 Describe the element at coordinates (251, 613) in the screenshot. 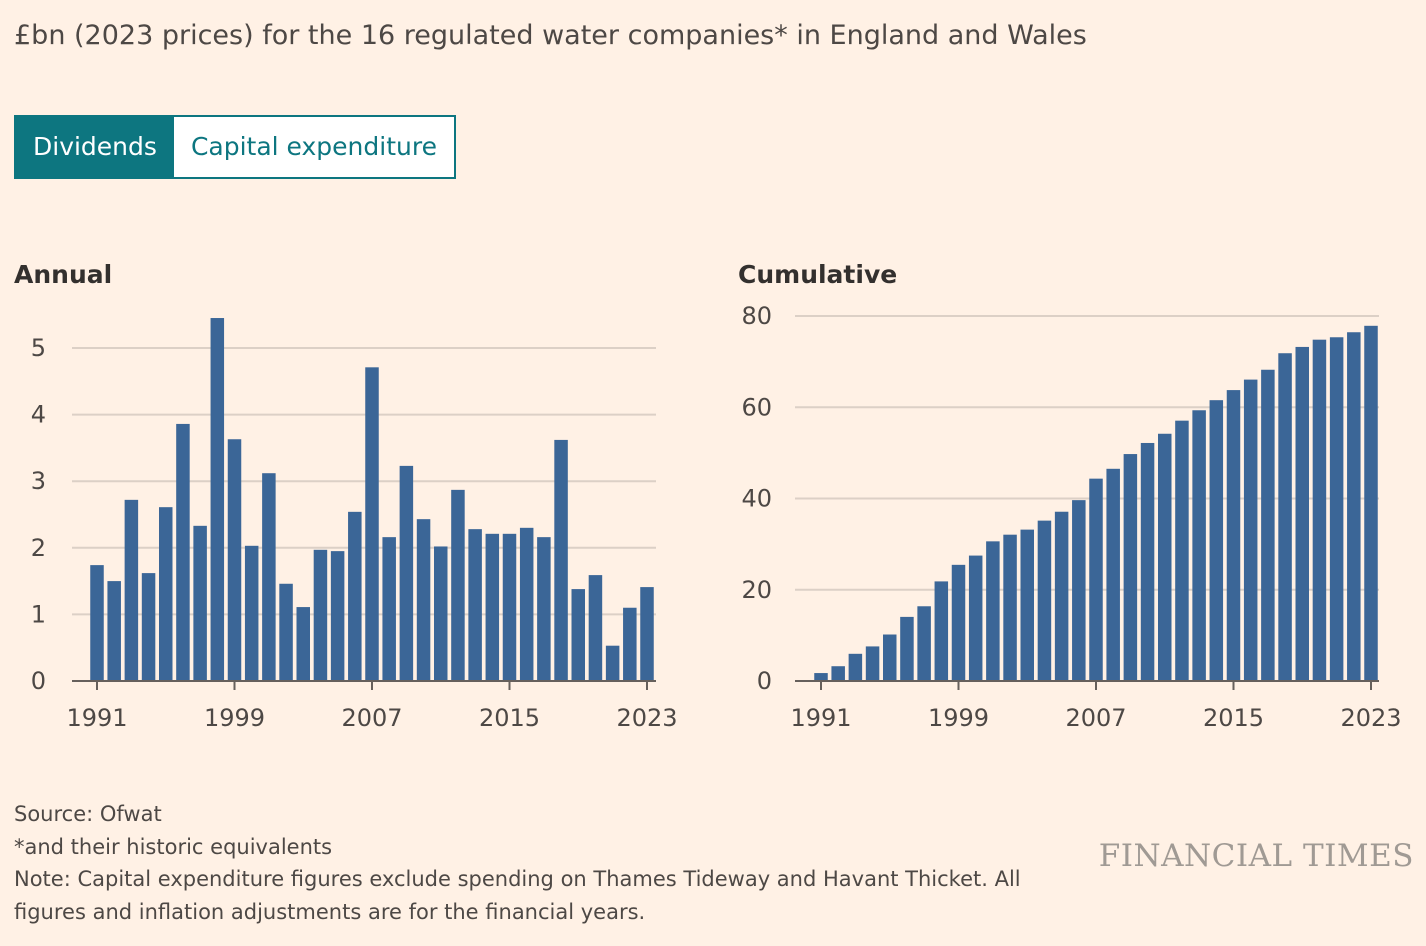

I see `annual-bar-2000` at that location.